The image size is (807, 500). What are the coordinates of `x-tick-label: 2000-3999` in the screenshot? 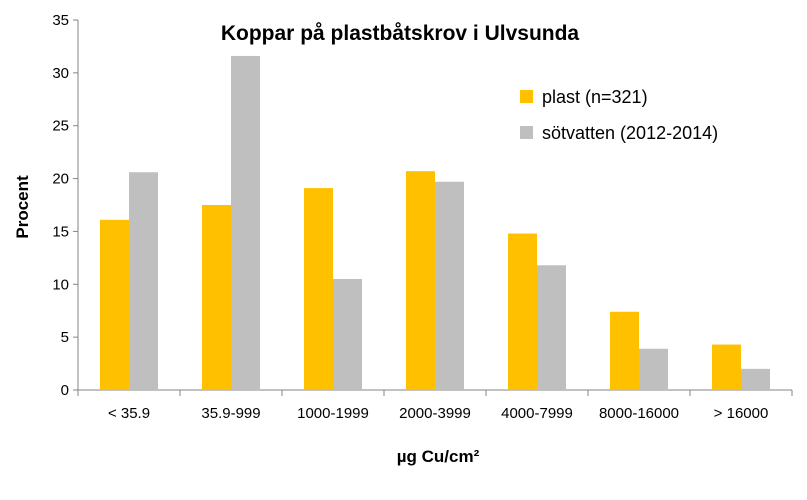 It's located at (435, 413).